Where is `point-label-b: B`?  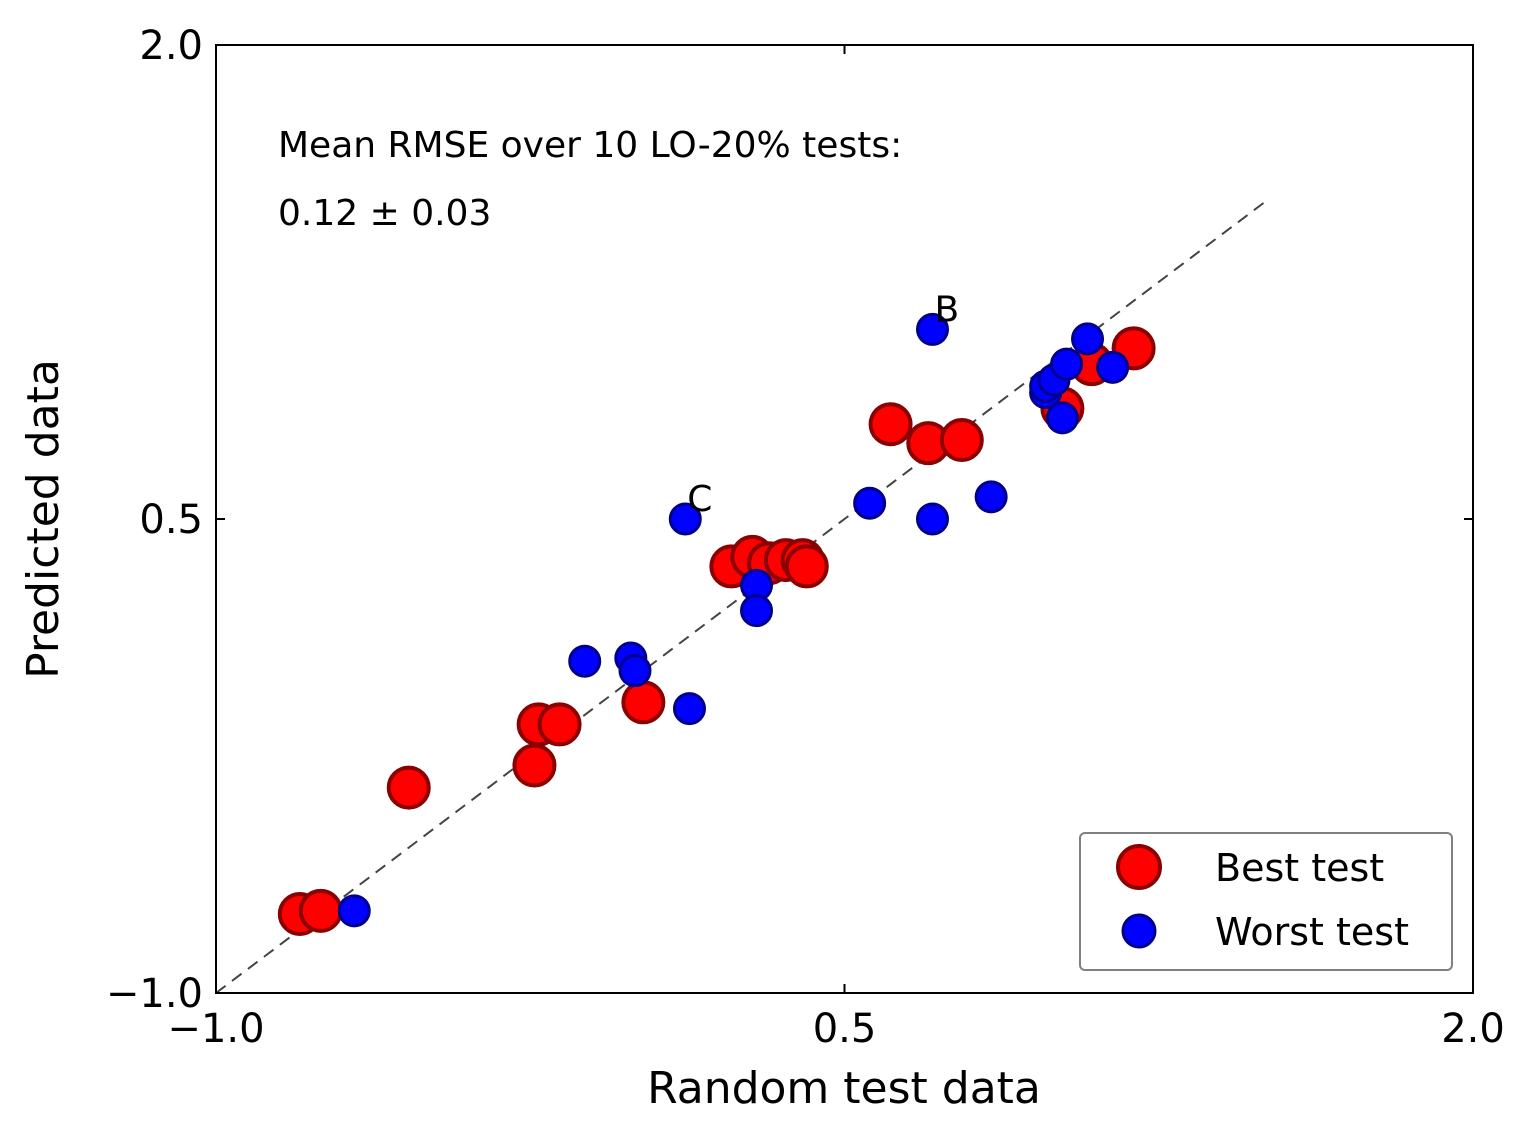 point-label-b: B is located at coordinates (946, 309).